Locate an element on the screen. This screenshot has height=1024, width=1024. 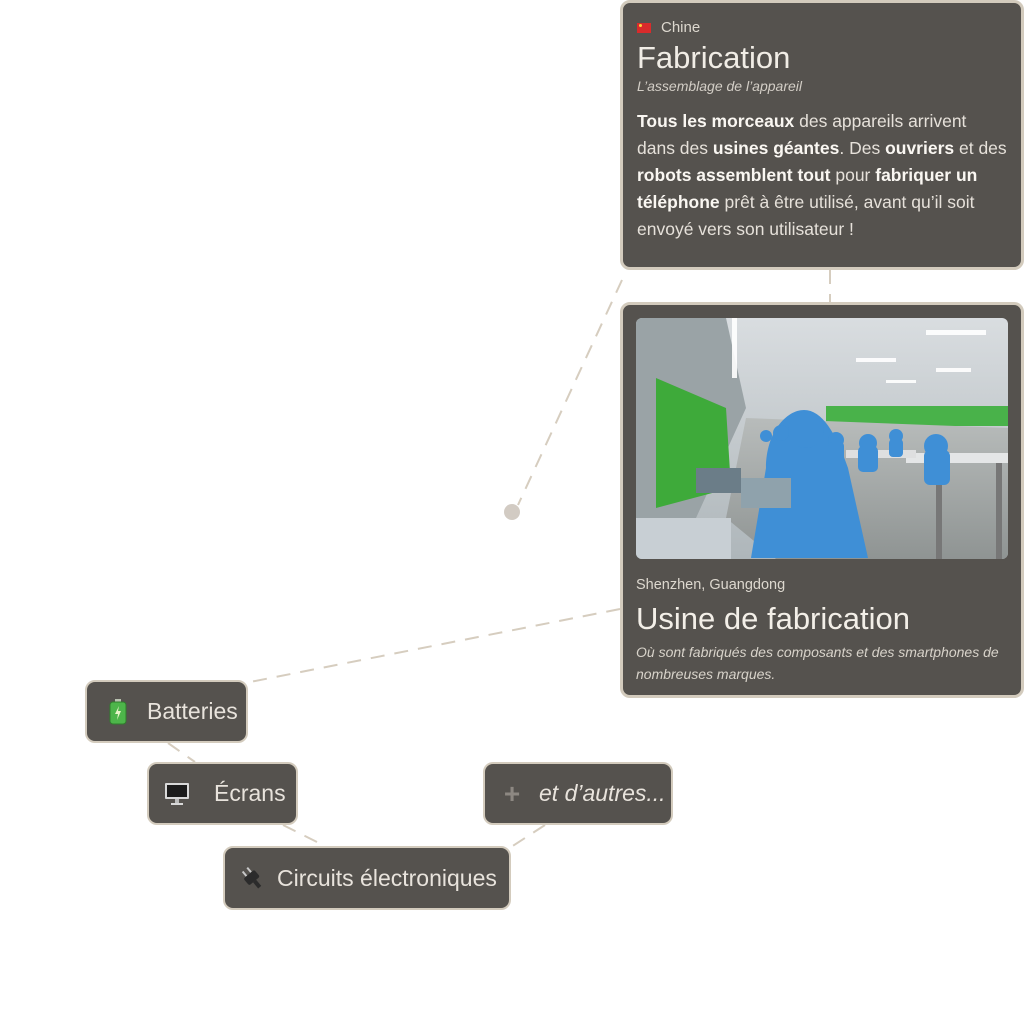
node-batteries-label: Batteries is located at coordinates (192, 711).